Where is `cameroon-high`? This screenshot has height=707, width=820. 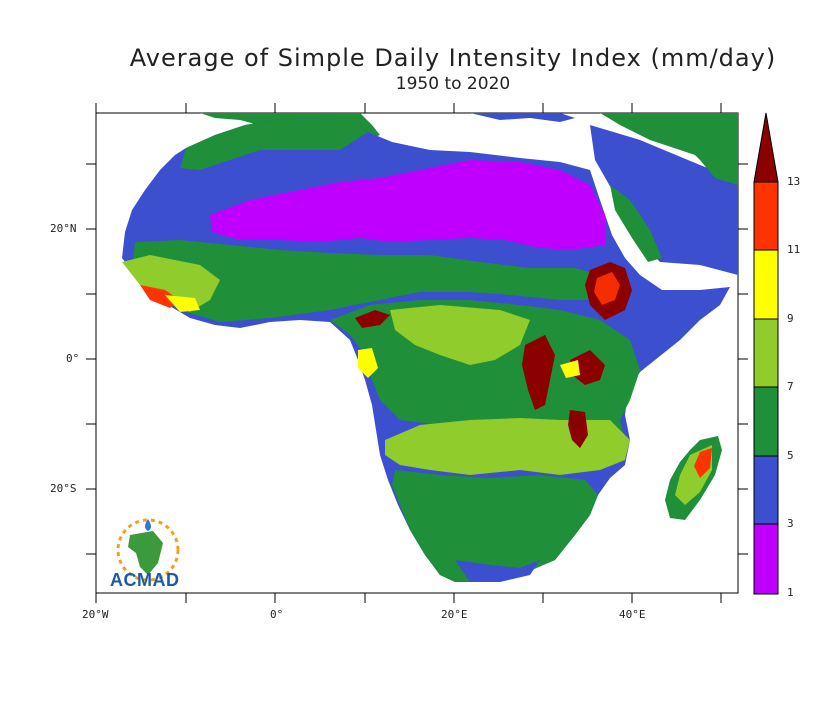 cameroon-high is located at coordinates (372, 319).